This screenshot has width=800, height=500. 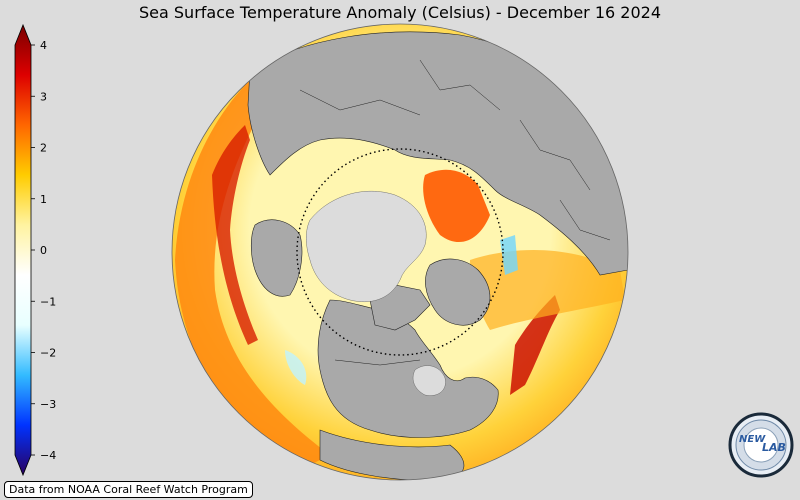 I want to click on arctic-circle, so click(x=400, y=252).